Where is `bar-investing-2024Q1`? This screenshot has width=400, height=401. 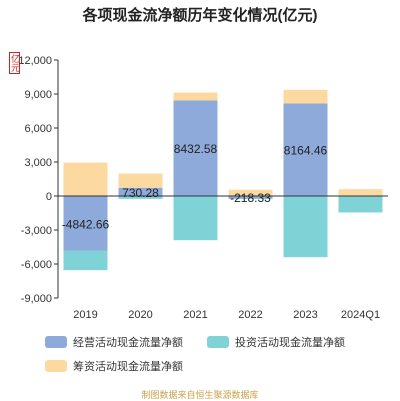 bar-investing-2024Q1 is located at coordinates (360, 204).